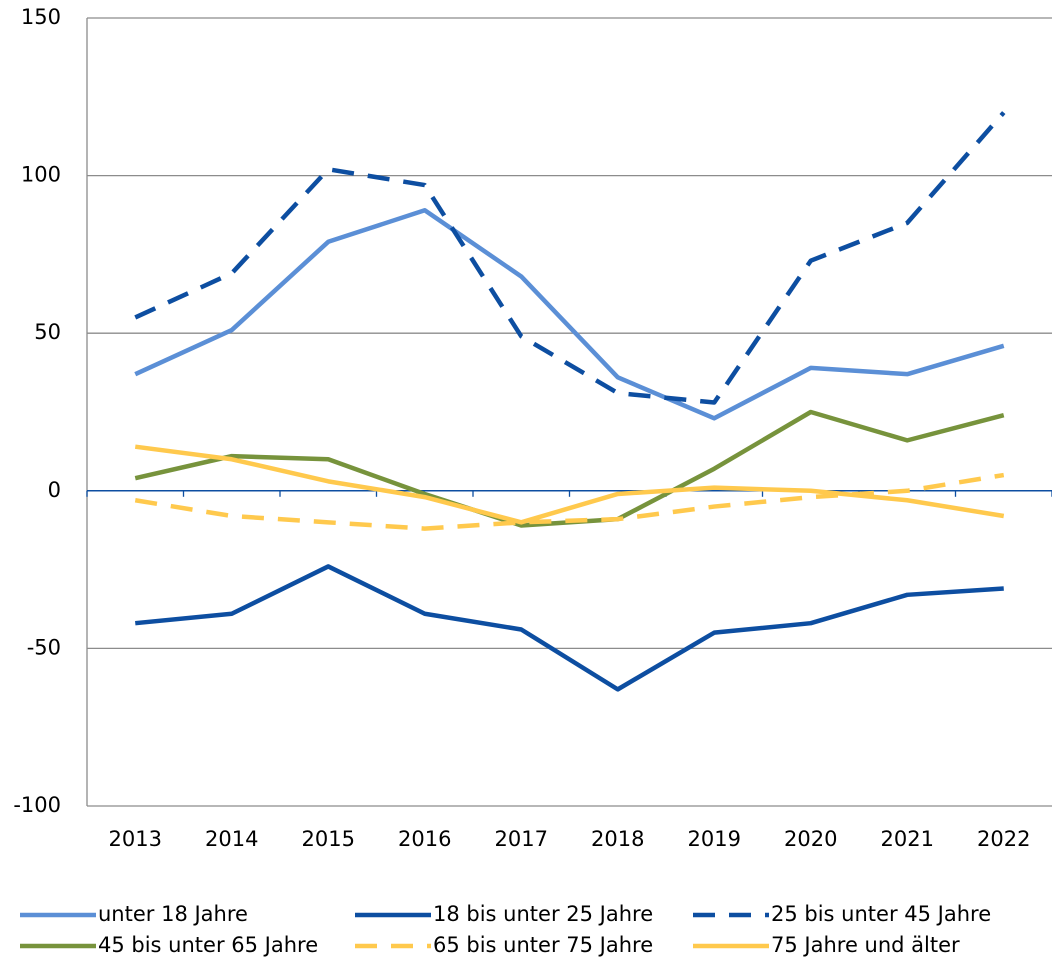  What do you see at coordinates (54, 490) in the screenshot?
I see `y-tick-label: 0` at bounding box center [54, 490].